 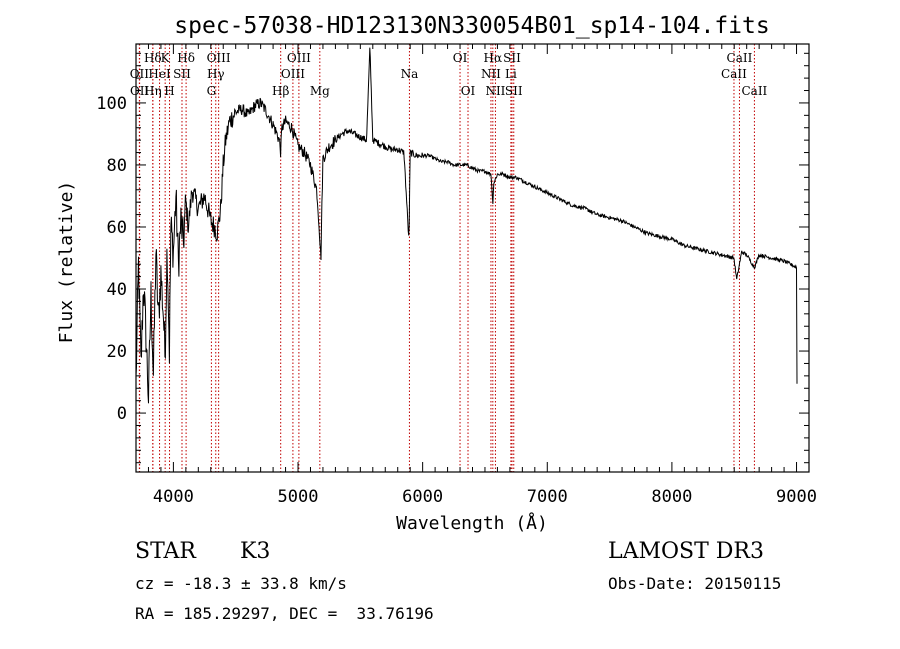 What do you see at coordinates (547, 497) in the screenshot?
I see `x-tick-label: 7000` at bounding box center [547, 497].